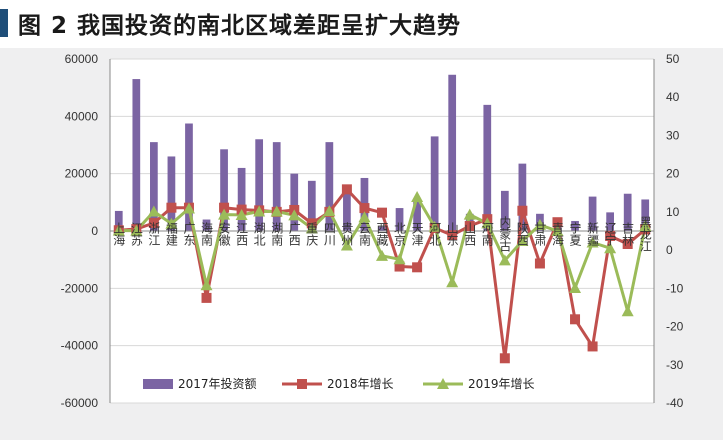  What do you see at coordinates (675, 327) in the screenshot?
I see `right-tick-label: -20` at bounding box center [675, 327].